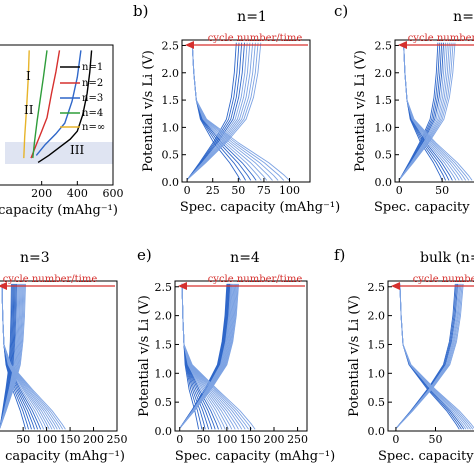 The width and height of the screenshot is (474, 474). Describe the element at coordinates (252, 17) in the screenshot. I see `panel-title: n=1` at that location.